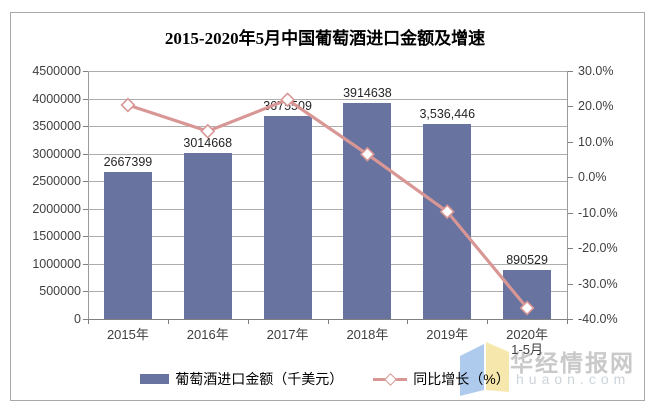 The image size is (650, 413). What do you see at coordinates (596, 71) in the screenshot?
I see `right-axis-label: 30.0%` at bounding box center [596, 71].